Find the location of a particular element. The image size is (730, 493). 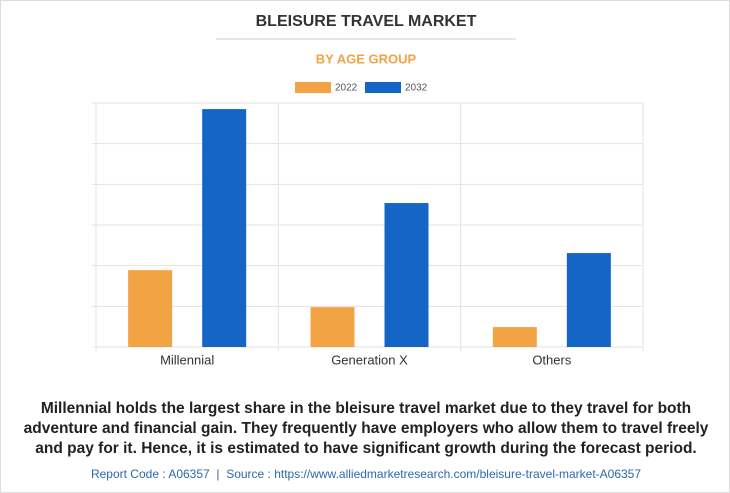

report-code: Report Code : A06357 is located at coordinates (150, 474).